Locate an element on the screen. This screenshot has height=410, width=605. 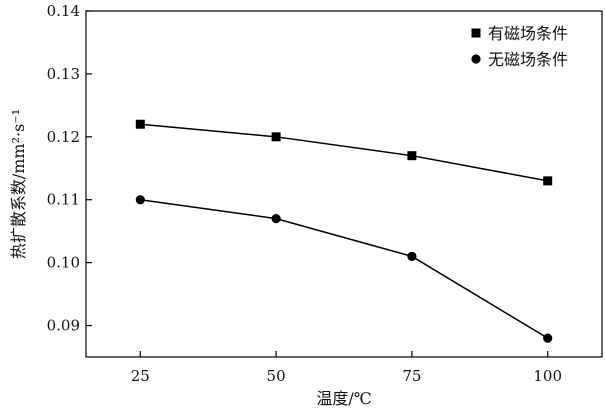
y-tick-label: 0.10 is located at coordinates (63, 263).